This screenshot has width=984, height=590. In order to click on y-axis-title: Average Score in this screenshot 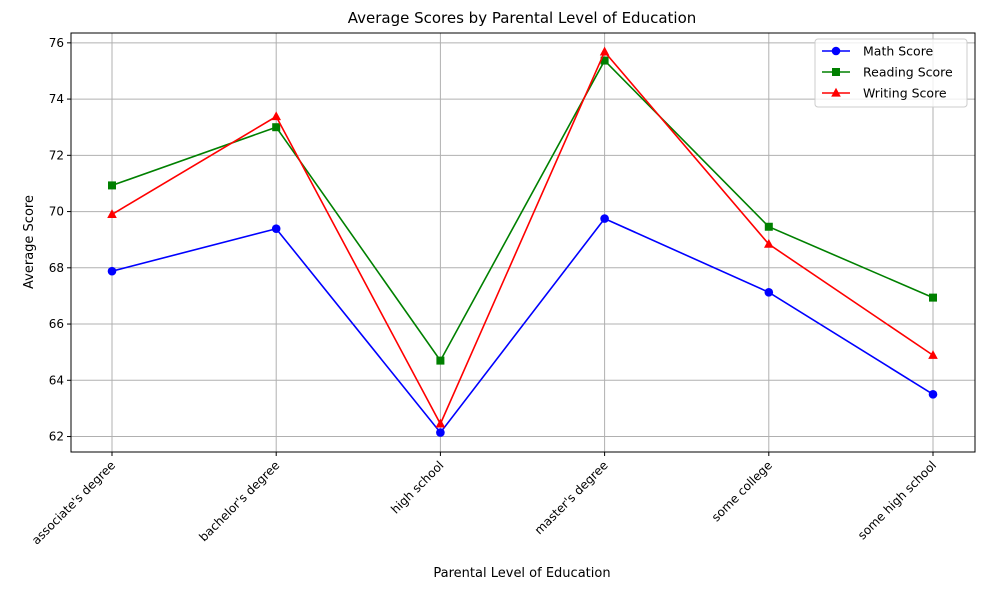, I will do `click(29, 242)`.